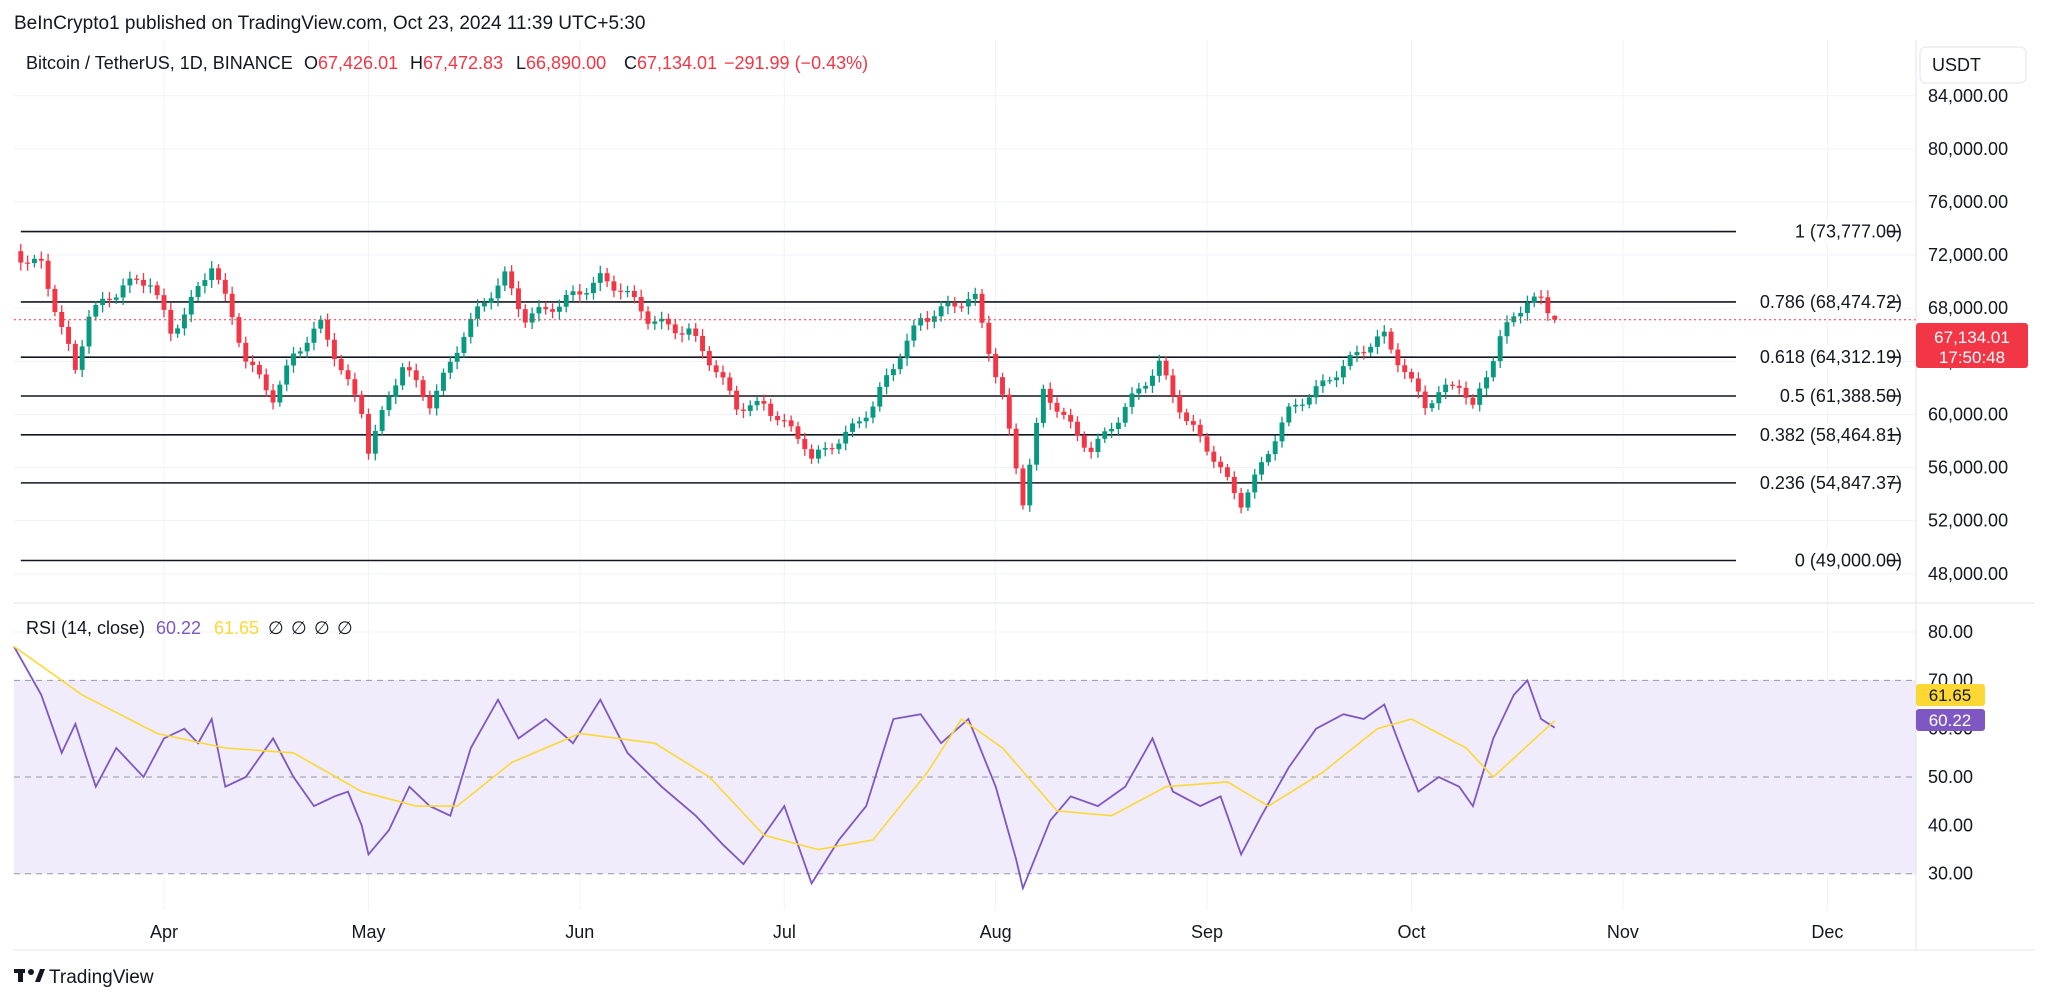 This screenshot has height=1003, width=2048. I want to click on currency-button: USDT, so click(1973, 65).